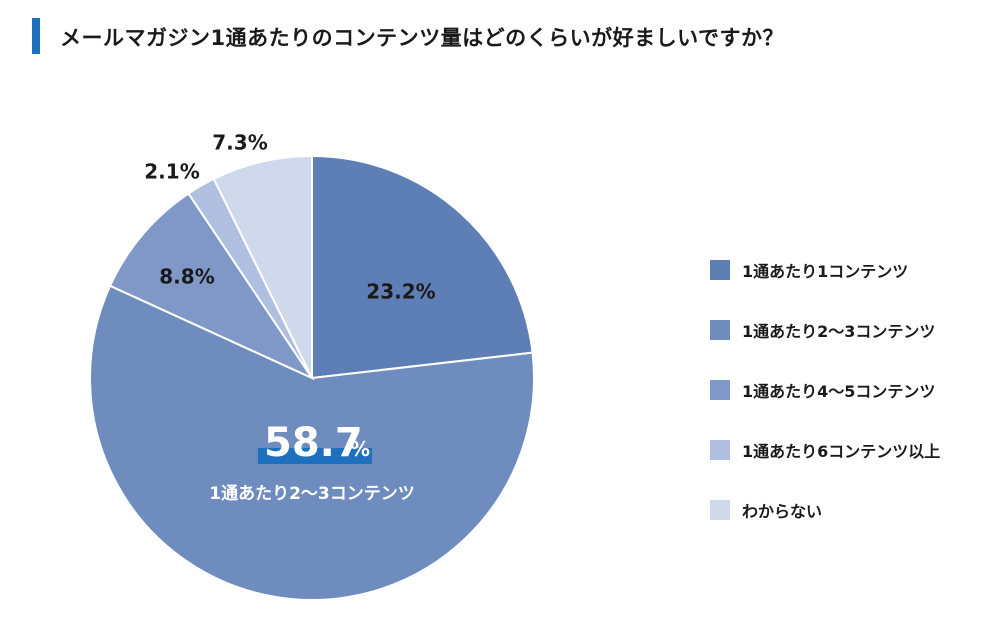  I want to click on legend-item-4-5: 1通あたり4〜5コンテンツ, so click(825, 390).